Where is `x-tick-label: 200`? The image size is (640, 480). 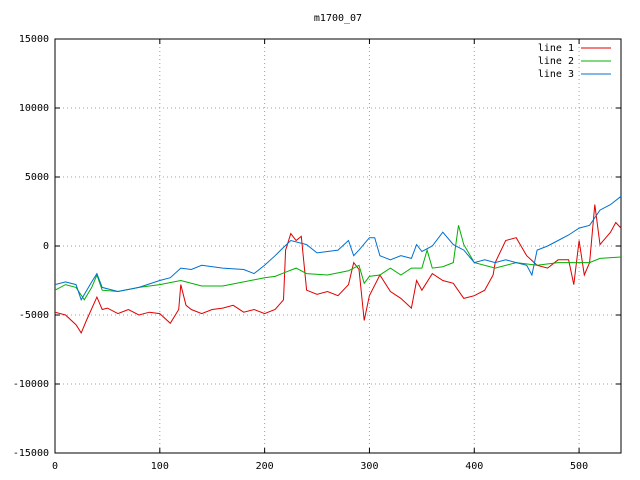
x-tick-label: 200 is located at coordinates (265, 466).